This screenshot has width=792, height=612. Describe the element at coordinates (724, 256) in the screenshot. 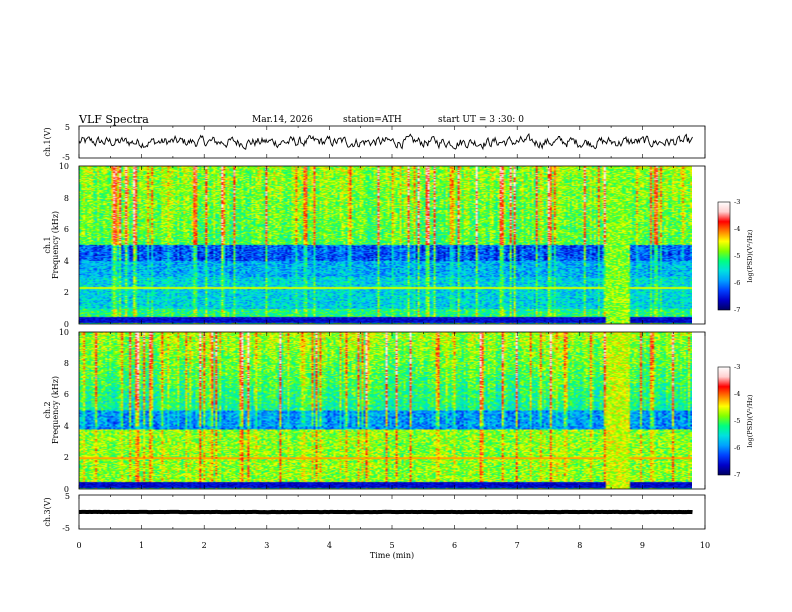

I see `ch1-colorbar-gradient` at that location.